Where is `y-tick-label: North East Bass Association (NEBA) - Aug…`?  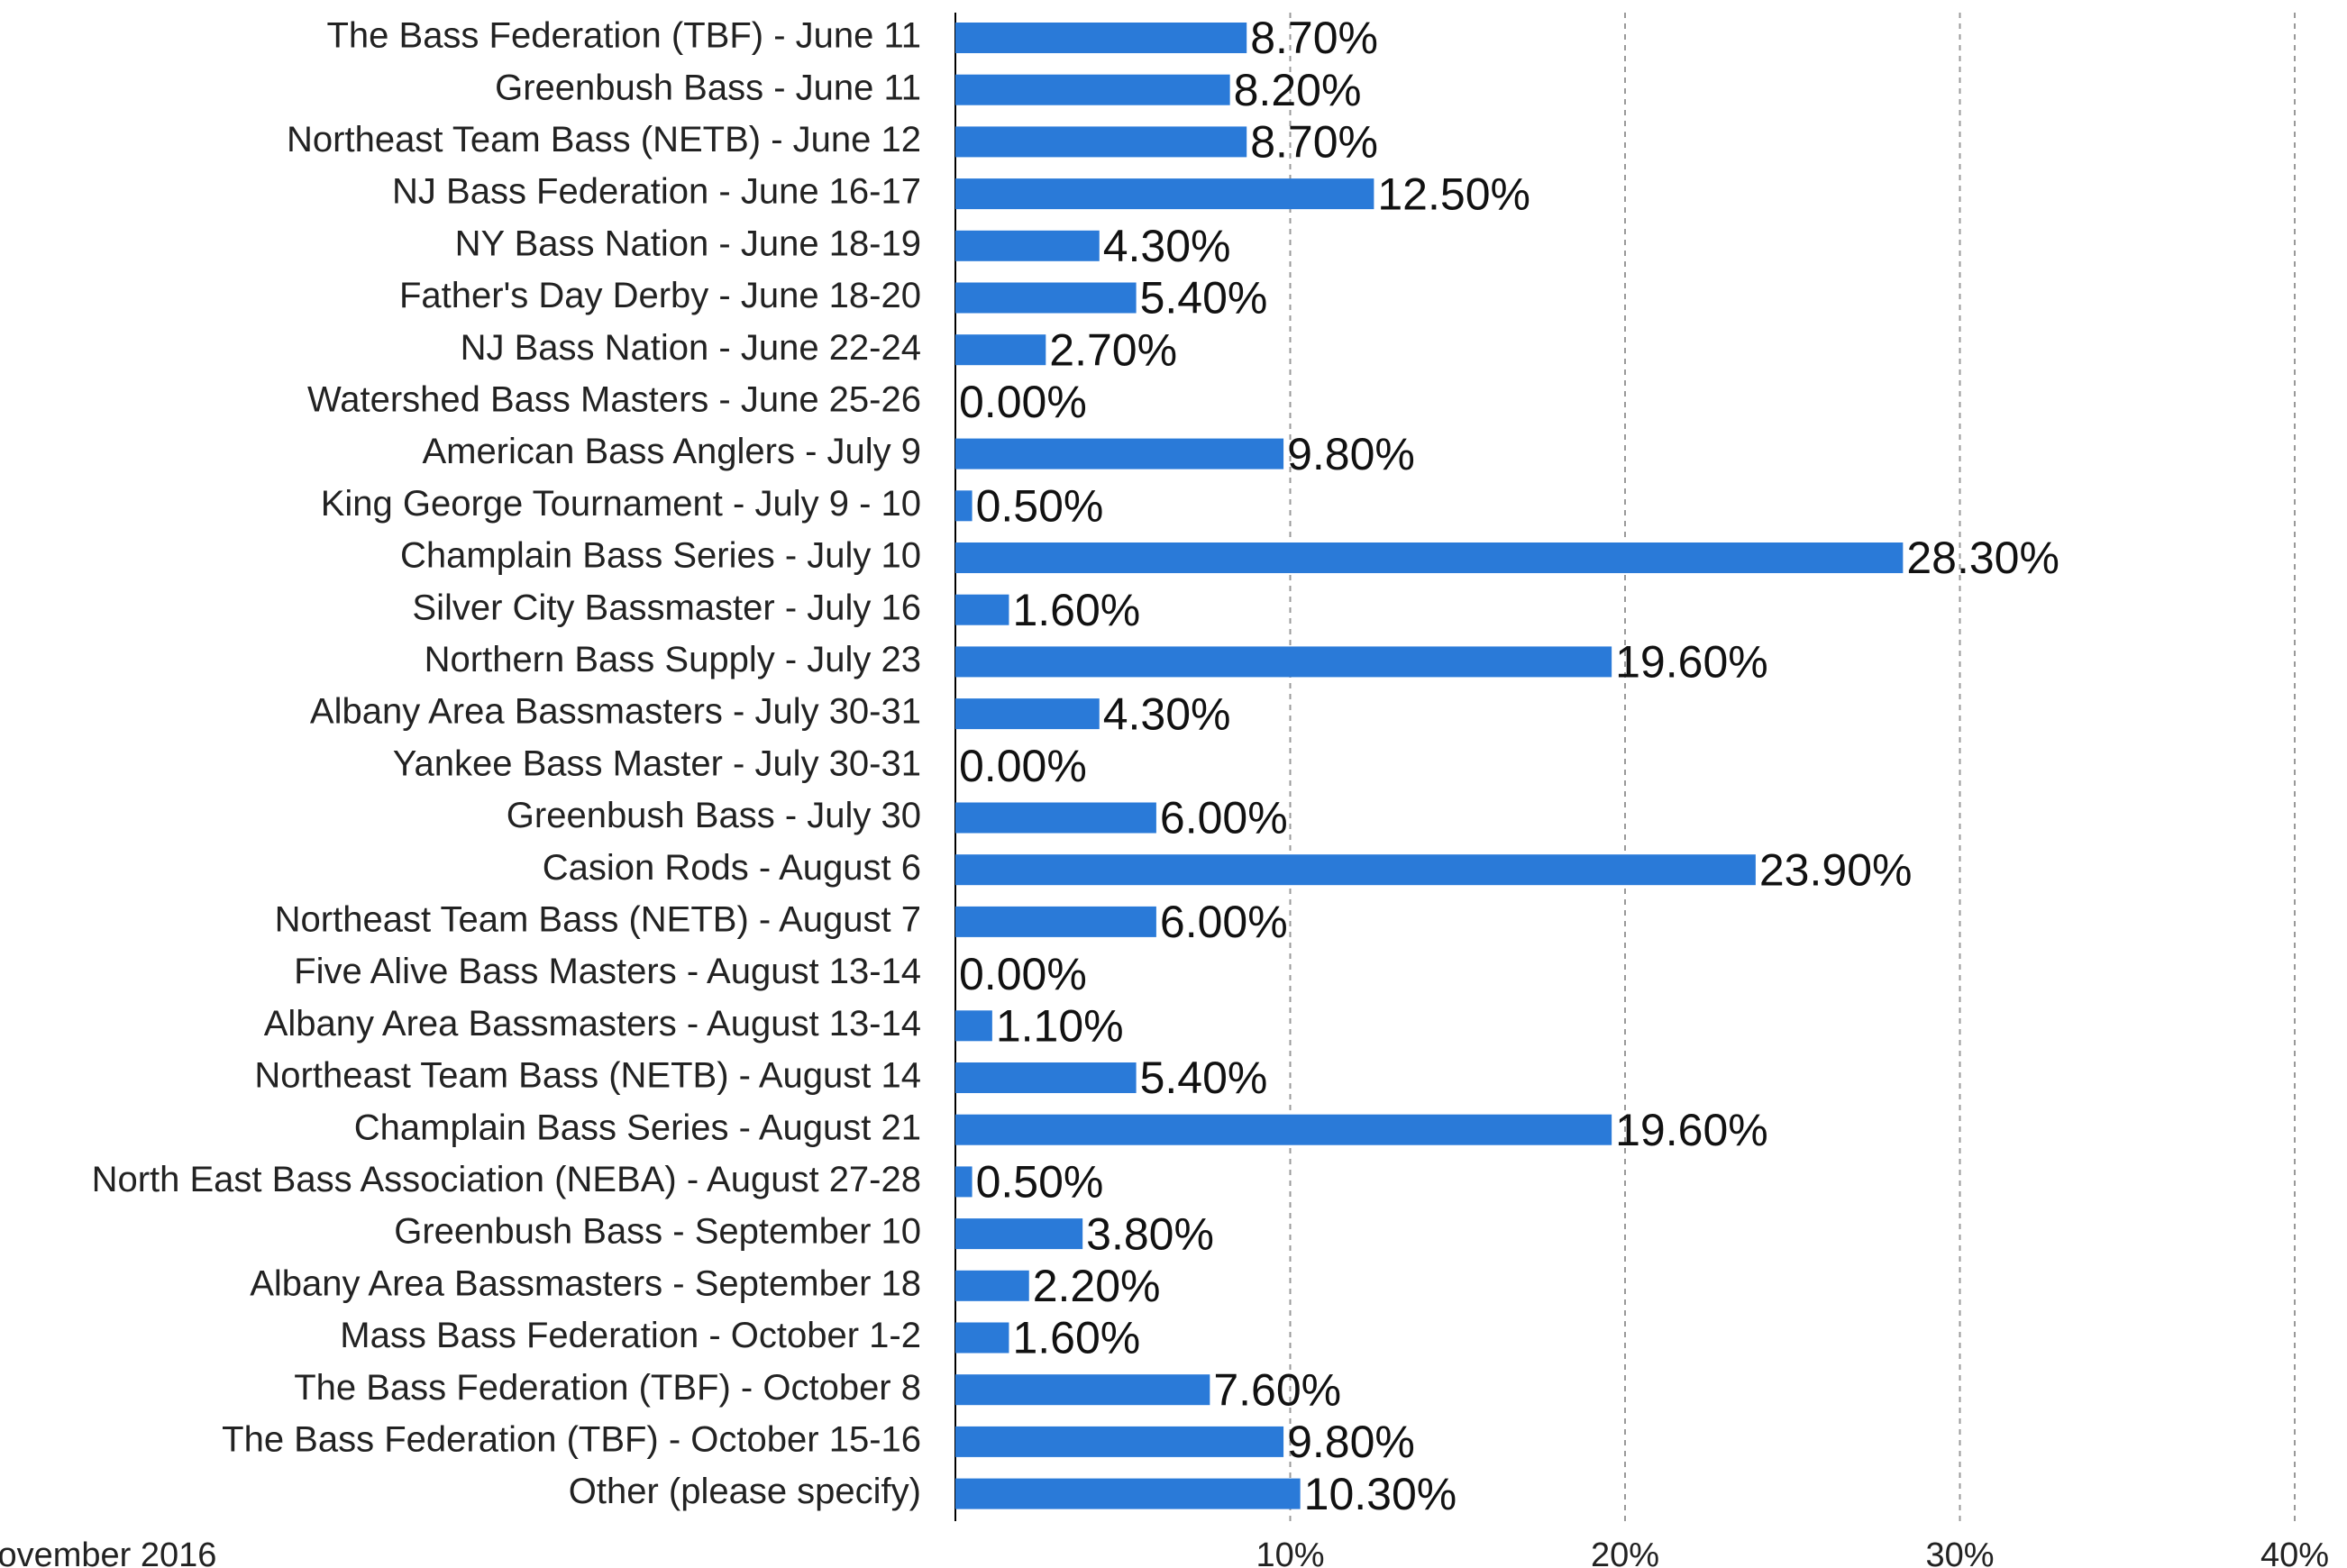
y-tick-label: North East Bass Association (NEBA) - Aug… is located at coordinates (507, 1179).